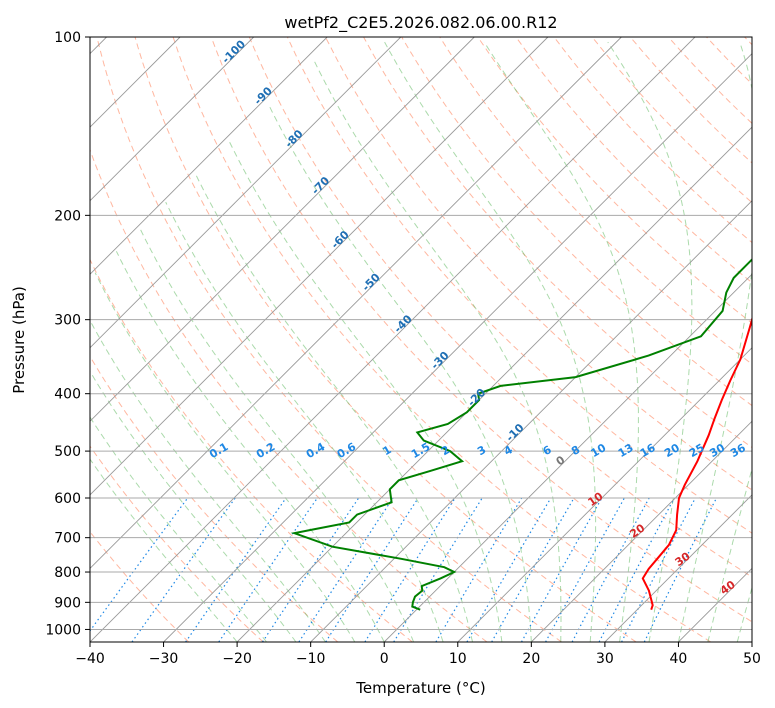 Image resolution: width=775 pixels, height=708 pixels. Describe the element at coordinates (458, 659) in the screenshot. I see `x-tick-label: 10` at that location.